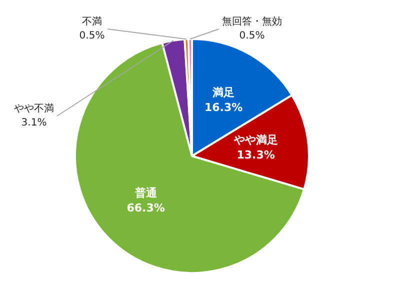  I want to click on slice-label: やや満足, so click(255, 140).